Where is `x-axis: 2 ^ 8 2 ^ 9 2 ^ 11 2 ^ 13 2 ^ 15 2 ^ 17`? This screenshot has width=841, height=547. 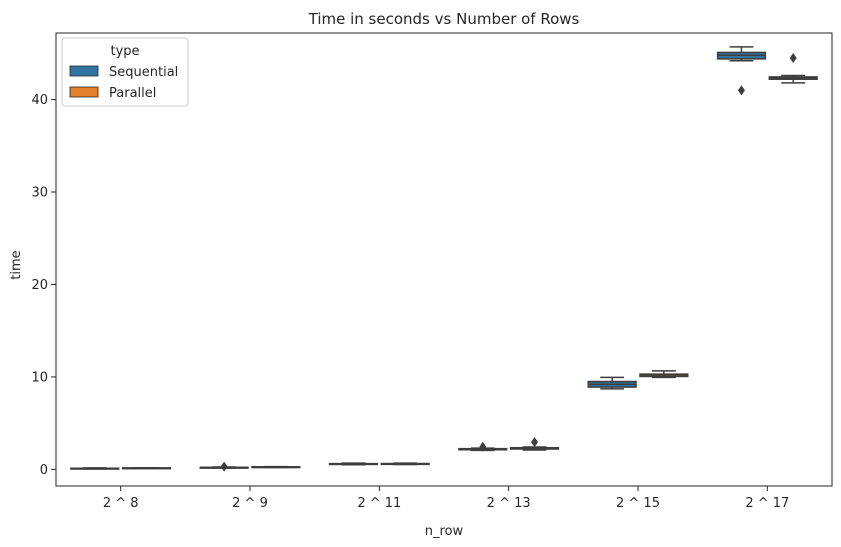
x-axis: 2 ^ 8 2 ^ 9 2 ^ 11 2 ^ 13 2 ^ 15 2 ^ 17 is located at coordinates (446, 498).